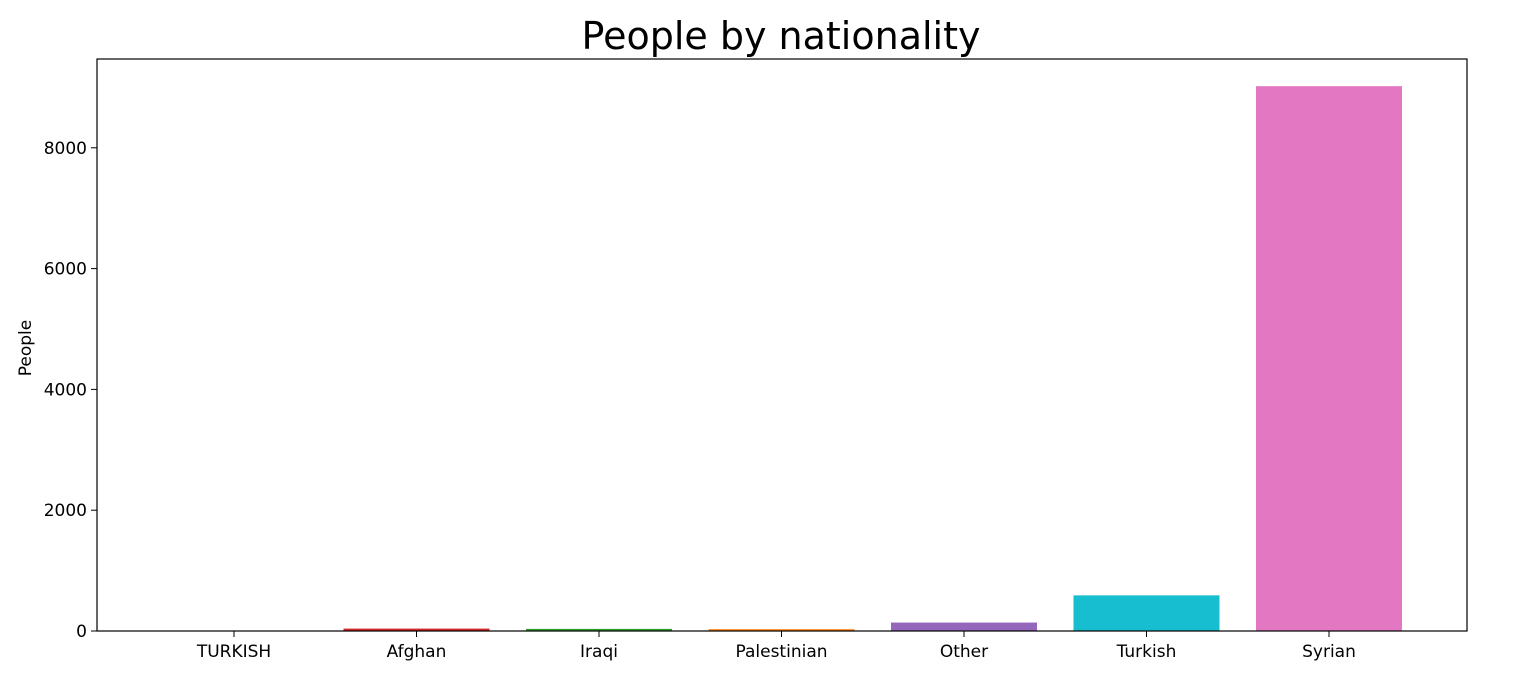 Image resolution: width=1533 pixels, height=686 pixels. I want to click on y-tick-label: 6000, so click(65, 270).